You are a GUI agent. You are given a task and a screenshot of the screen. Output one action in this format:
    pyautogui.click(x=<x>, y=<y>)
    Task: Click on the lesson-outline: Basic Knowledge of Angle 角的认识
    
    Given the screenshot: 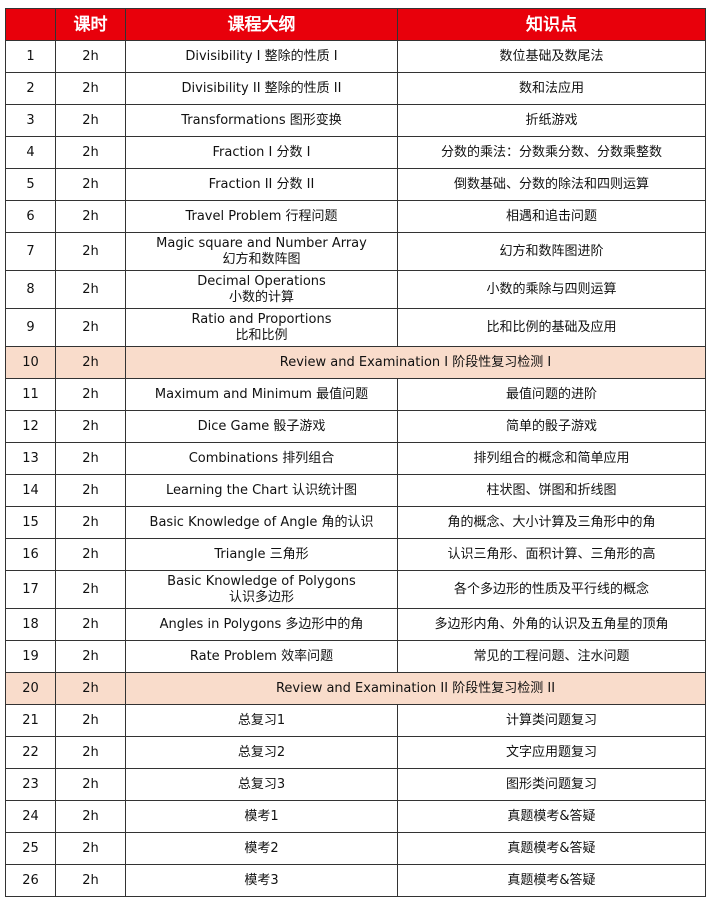 What is the action you would take?
    pyautogui.click(x=261, y=522)
    